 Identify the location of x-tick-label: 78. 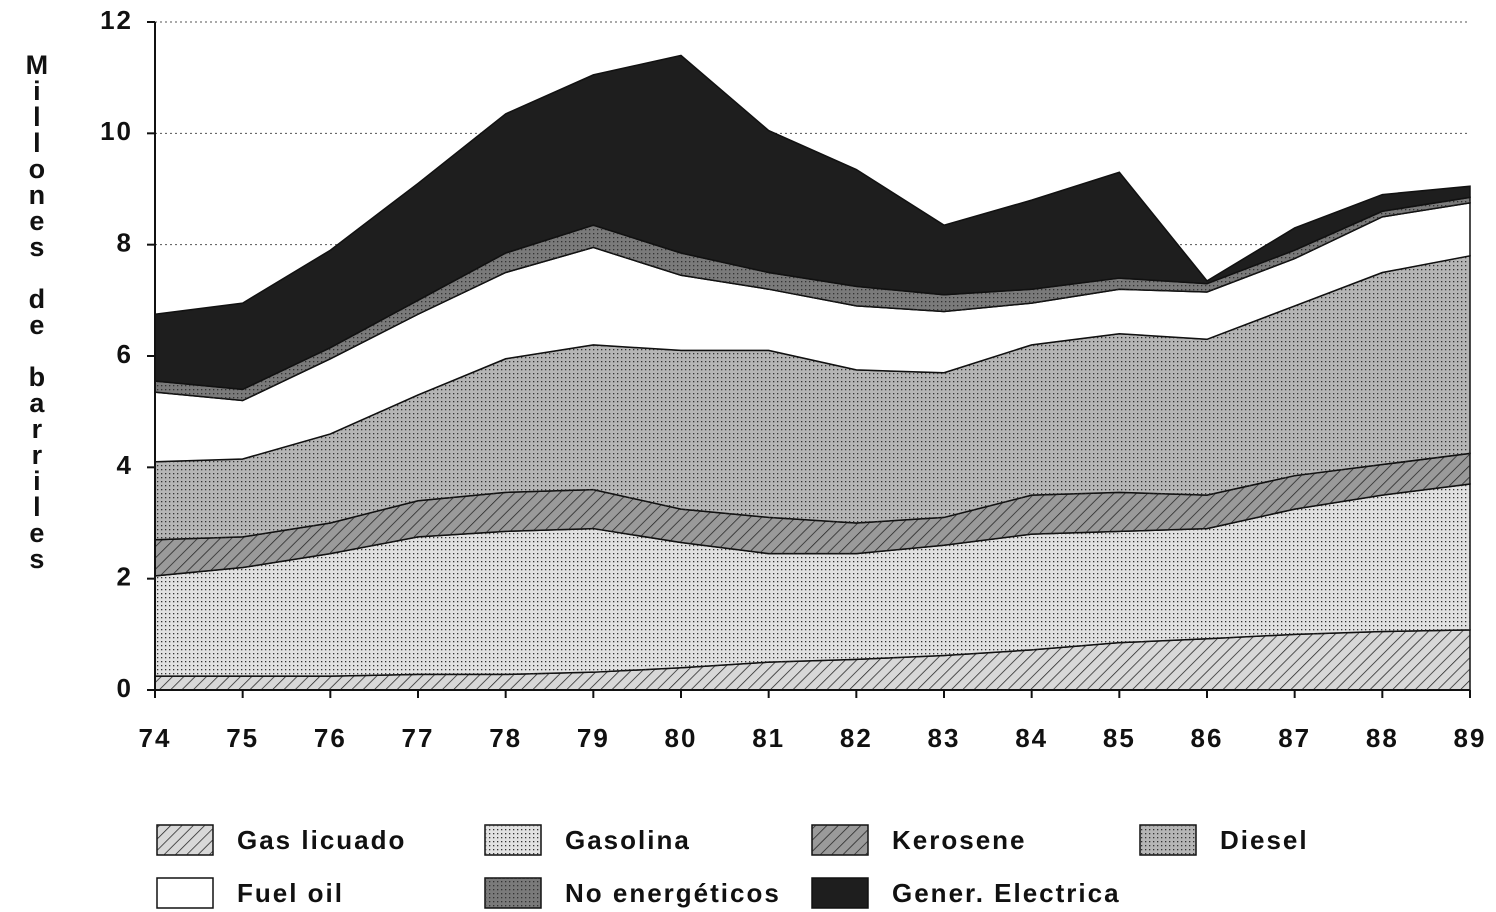
(505, 738).